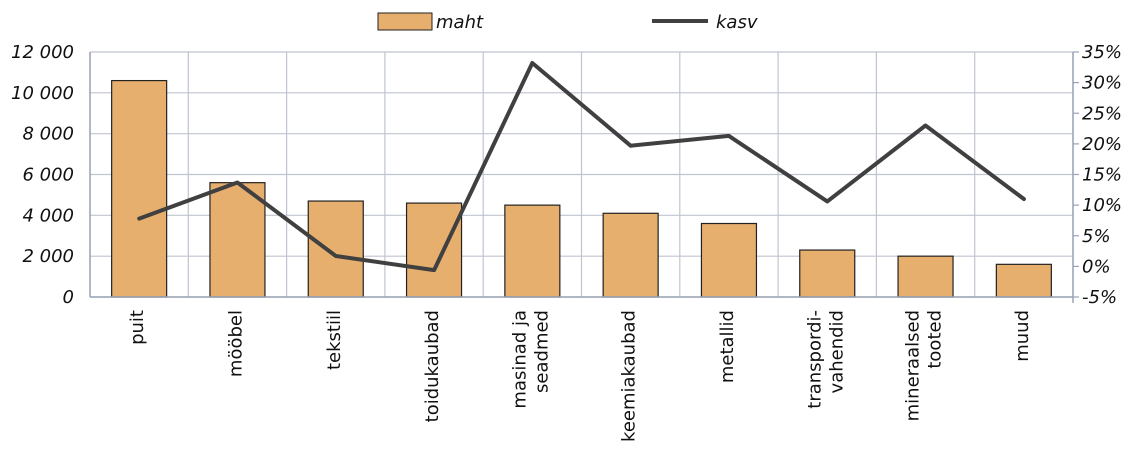  I want to click on left-tick-label: 12 000, so click(42, 52).